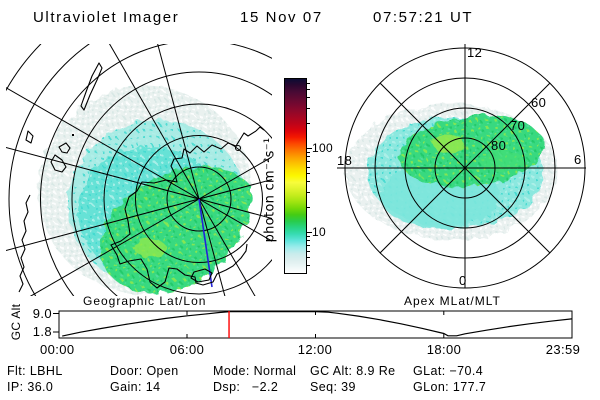  I want to click on status-dsp: Dsp: −2.2, so click(246, 387).